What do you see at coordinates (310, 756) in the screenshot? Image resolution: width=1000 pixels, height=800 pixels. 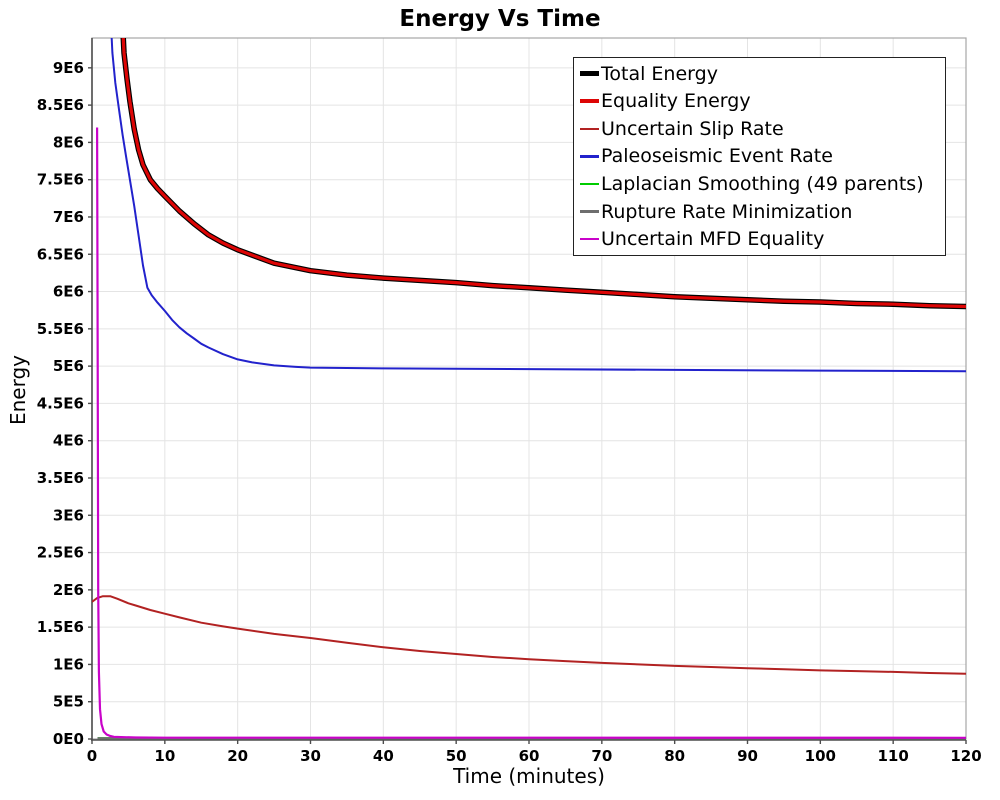 I see `x-tick-label: 30` at bounding box center [310, 756].